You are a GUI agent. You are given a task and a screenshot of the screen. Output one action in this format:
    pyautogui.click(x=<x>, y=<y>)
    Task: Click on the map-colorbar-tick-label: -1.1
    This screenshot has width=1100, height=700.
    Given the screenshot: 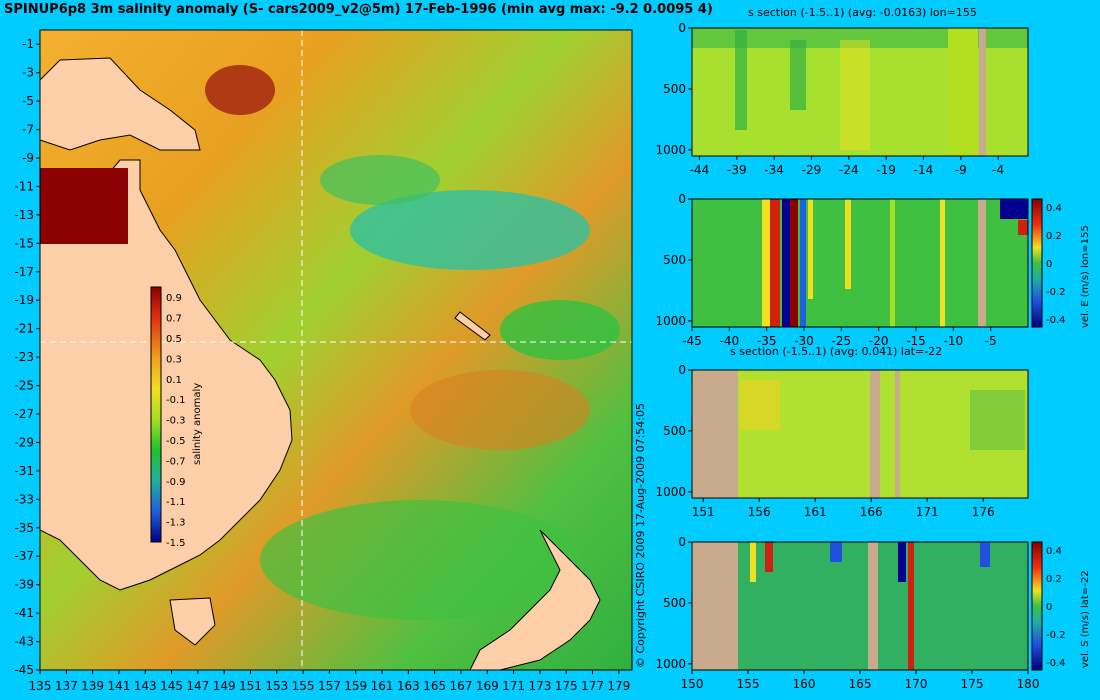 What is the action you would take?
    pyautogui.click(x=176, y=502)
    